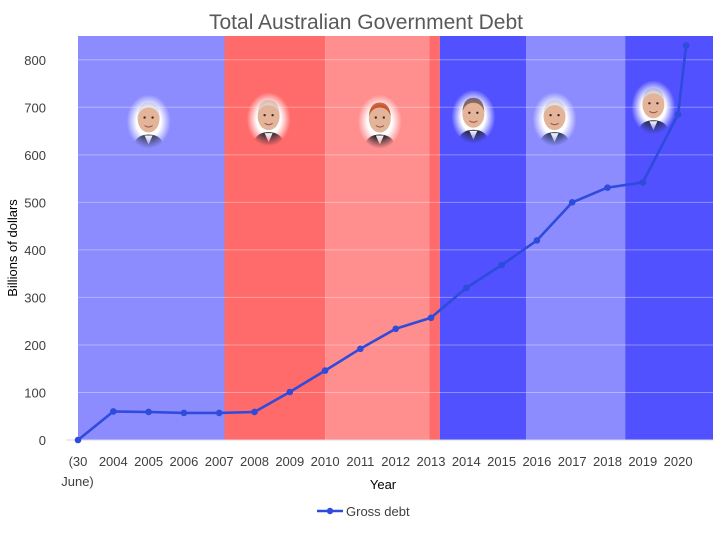  What do you see at coordinates (35, 250) in the screenshot?
I see `y-tick-label-400: 400` at bounding box center [35, 250].